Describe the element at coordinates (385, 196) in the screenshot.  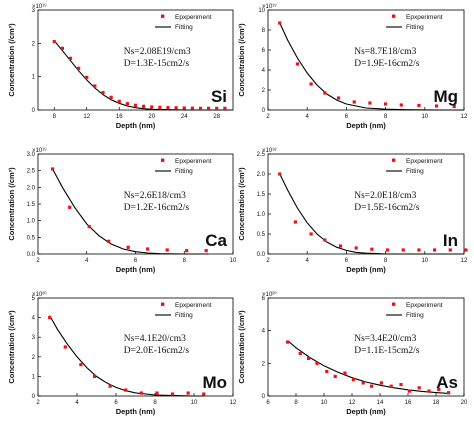
I see `ns-annotation: Ns=2.0E18/cm3` at that location.